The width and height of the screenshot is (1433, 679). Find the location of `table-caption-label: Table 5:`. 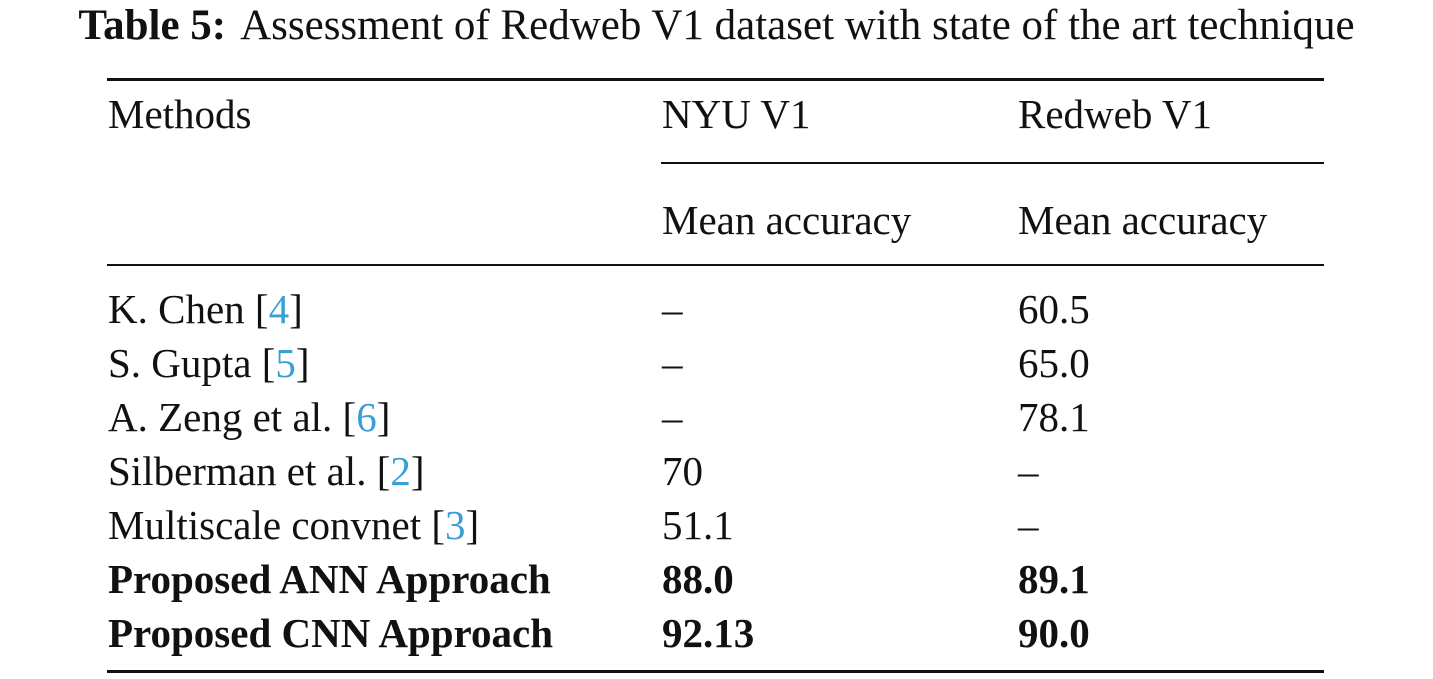

table-caption-label: Table 5: is located at coordinates (152, 25).